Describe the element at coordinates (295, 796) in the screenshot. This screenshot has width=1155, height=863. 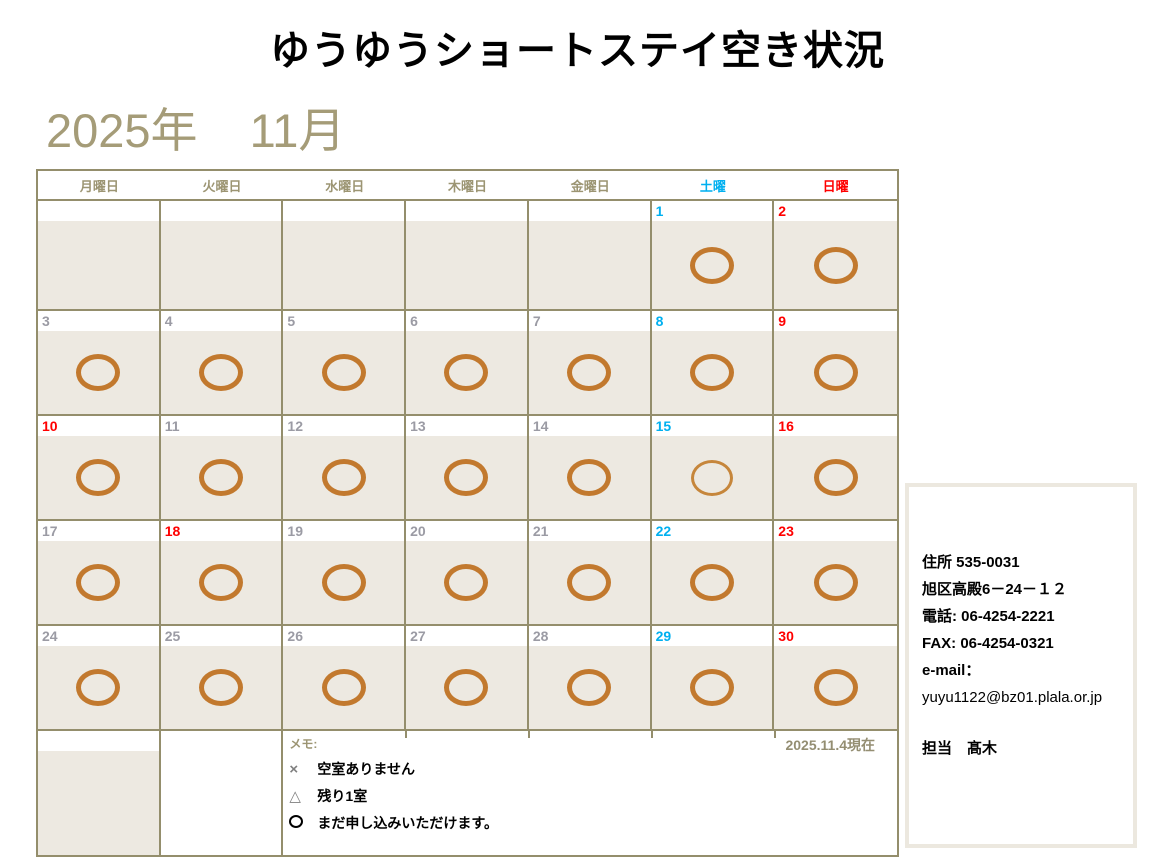
I see `triangle-symbol-icon: △` at that location.